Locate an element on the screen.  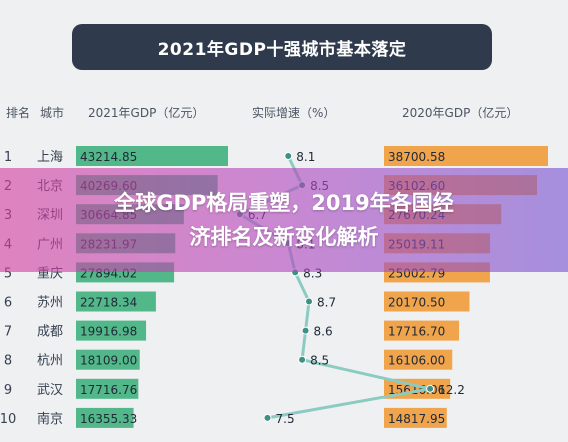
city-label: 成都 is located at coordinates (50, 332).